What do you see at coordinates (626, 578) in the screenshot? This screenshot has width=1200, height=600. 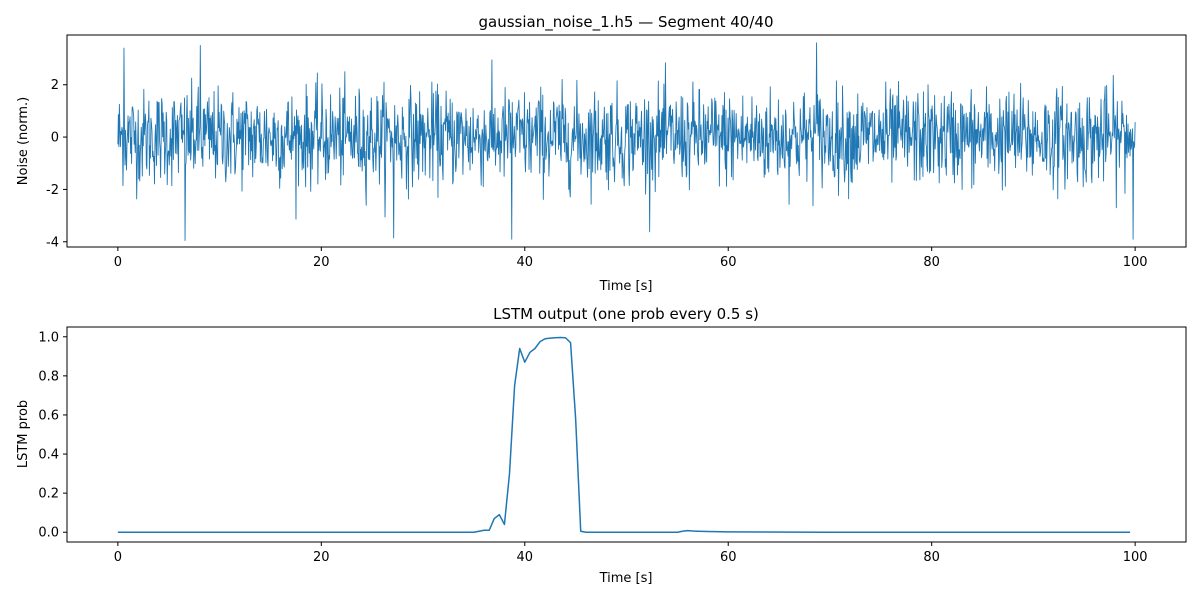 I see `lstm-x-label: Time [s]` at bounding box center [626, 578].